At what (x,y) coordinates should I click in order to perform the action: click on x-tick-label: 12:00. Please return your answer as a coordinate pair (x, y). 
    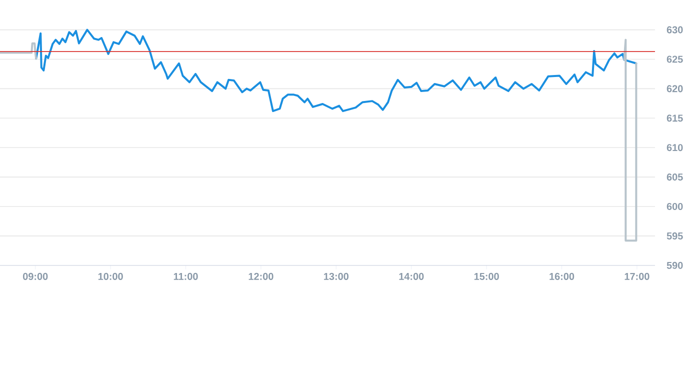
    Looking at the image, I should click on (261, 276).